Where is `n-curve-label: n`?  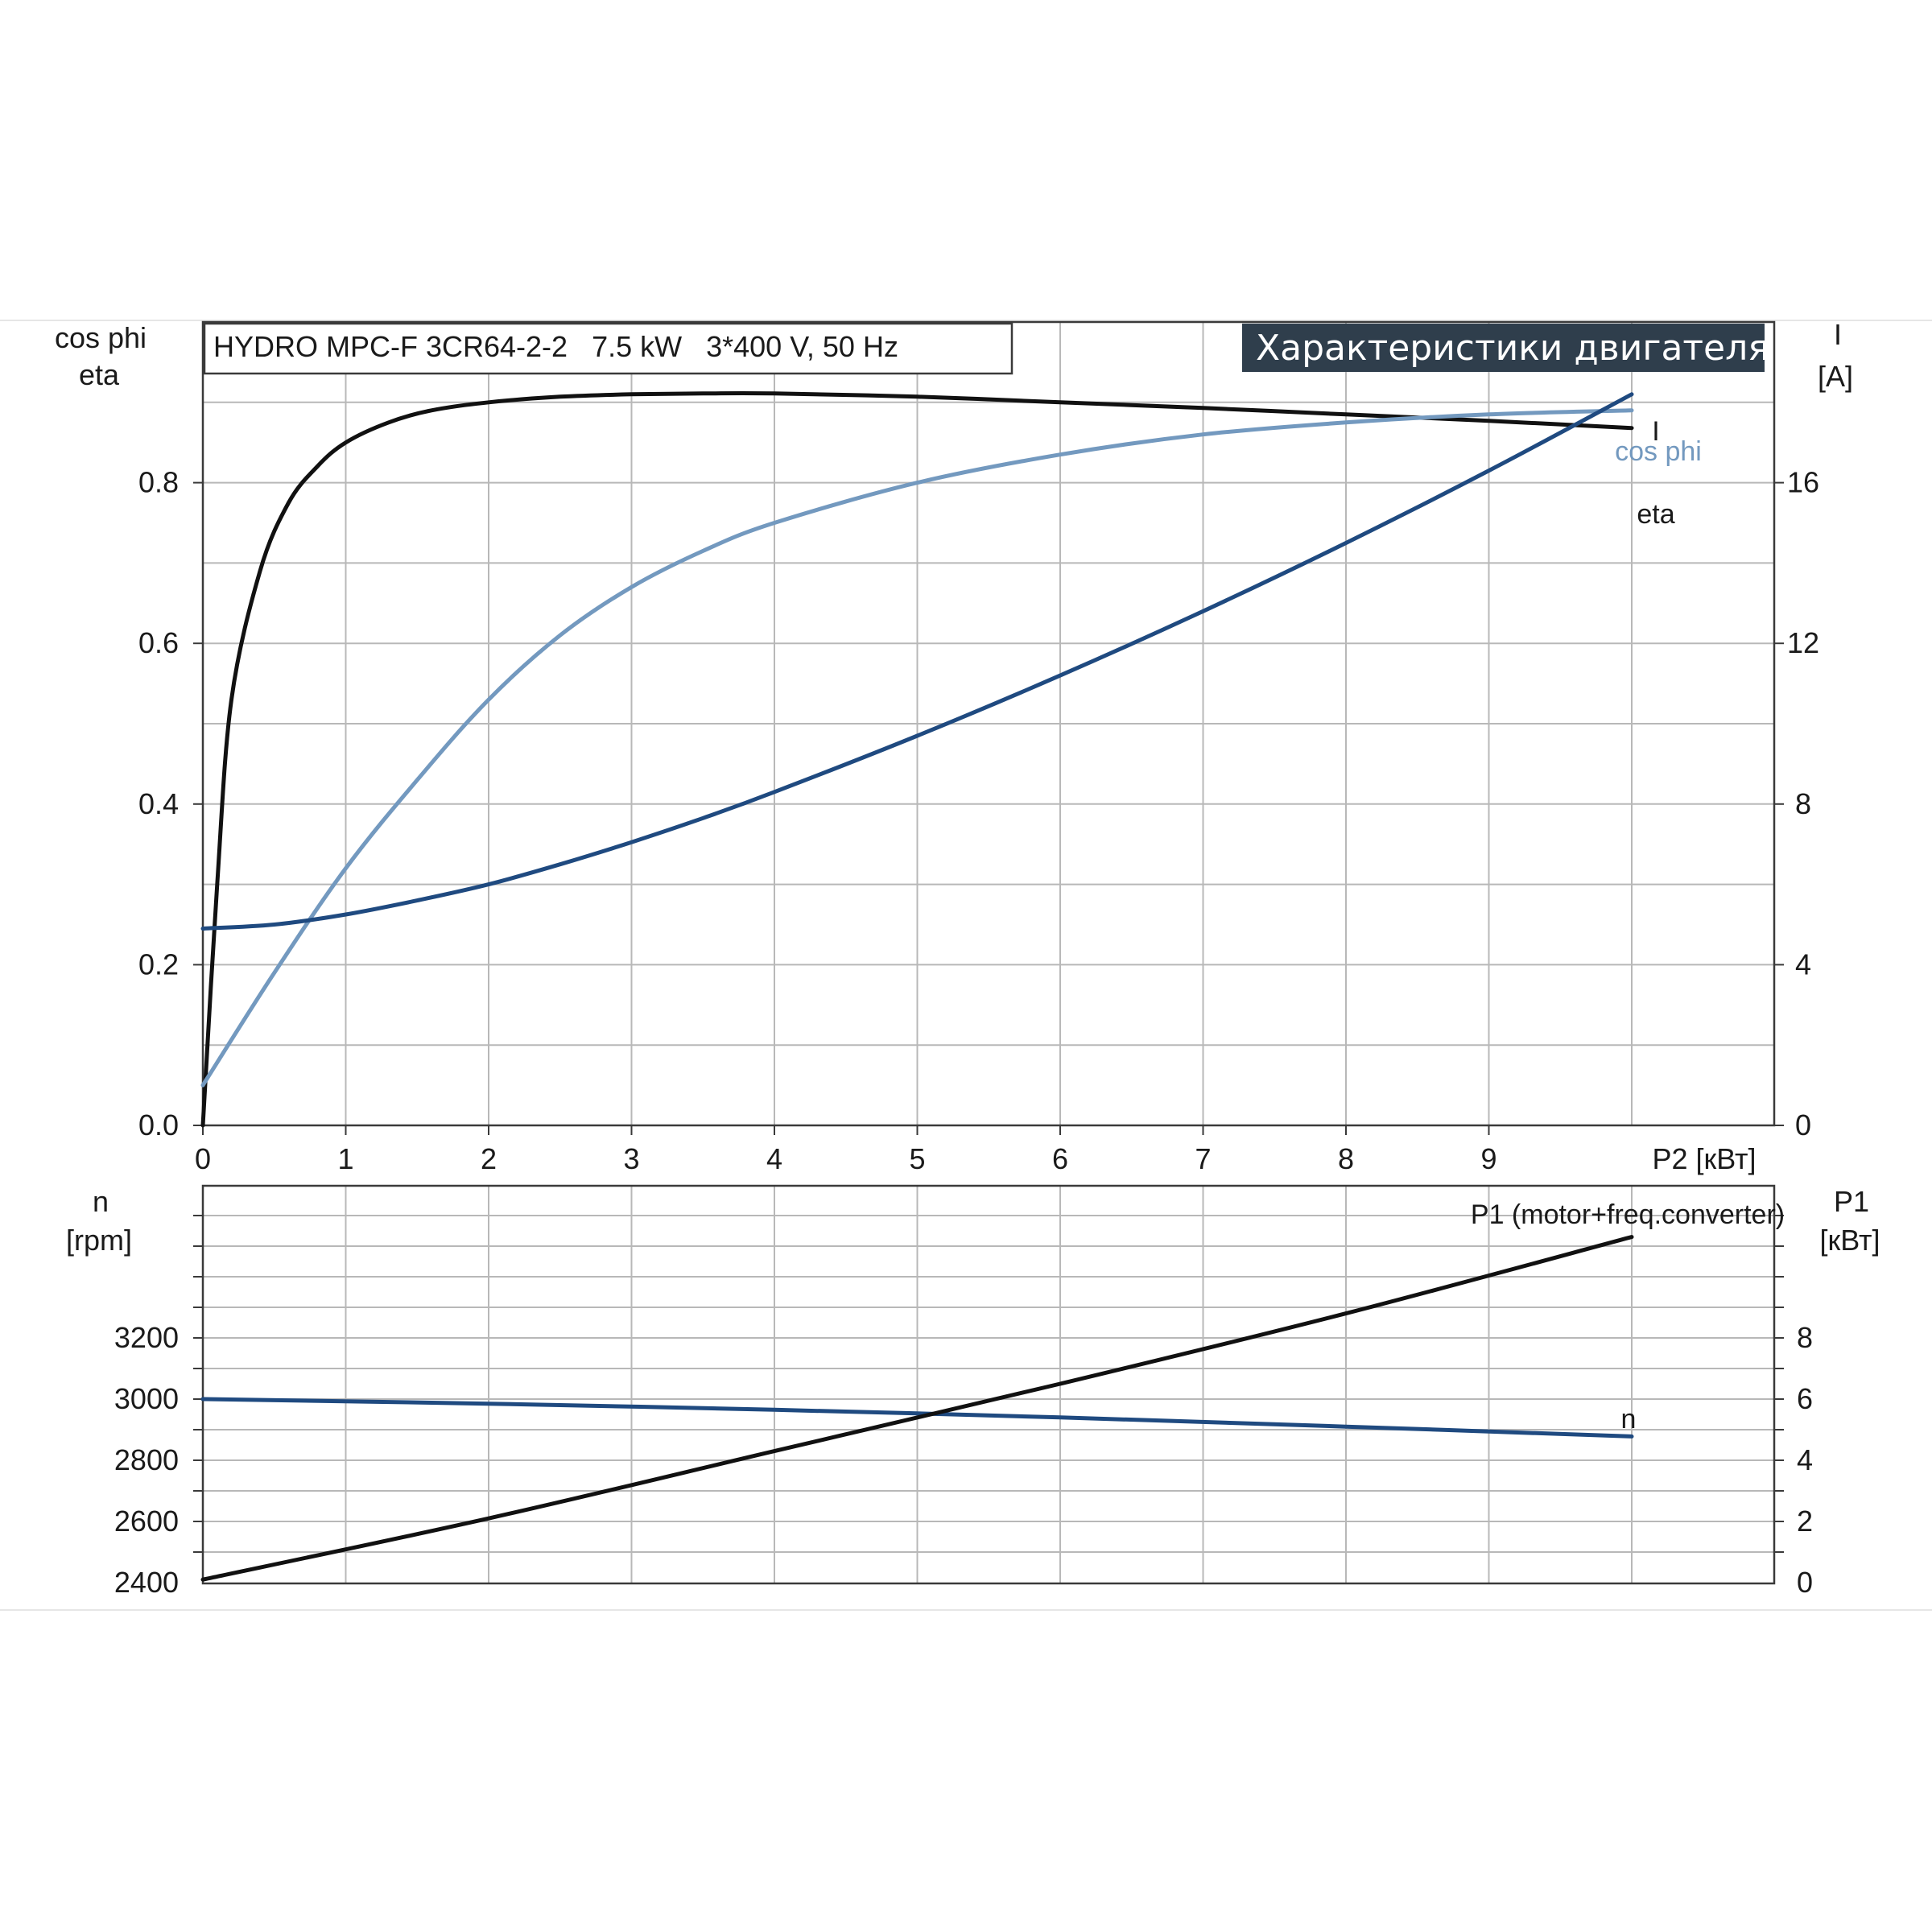
n-curve-label: n is located at coordinates (1629, 1419).